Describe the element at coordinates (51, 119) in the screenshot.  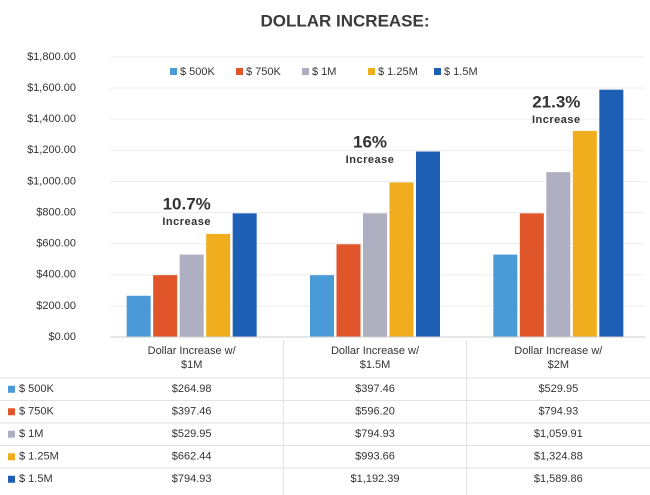
I see `y-tick-label: $1,400.00` at that location.